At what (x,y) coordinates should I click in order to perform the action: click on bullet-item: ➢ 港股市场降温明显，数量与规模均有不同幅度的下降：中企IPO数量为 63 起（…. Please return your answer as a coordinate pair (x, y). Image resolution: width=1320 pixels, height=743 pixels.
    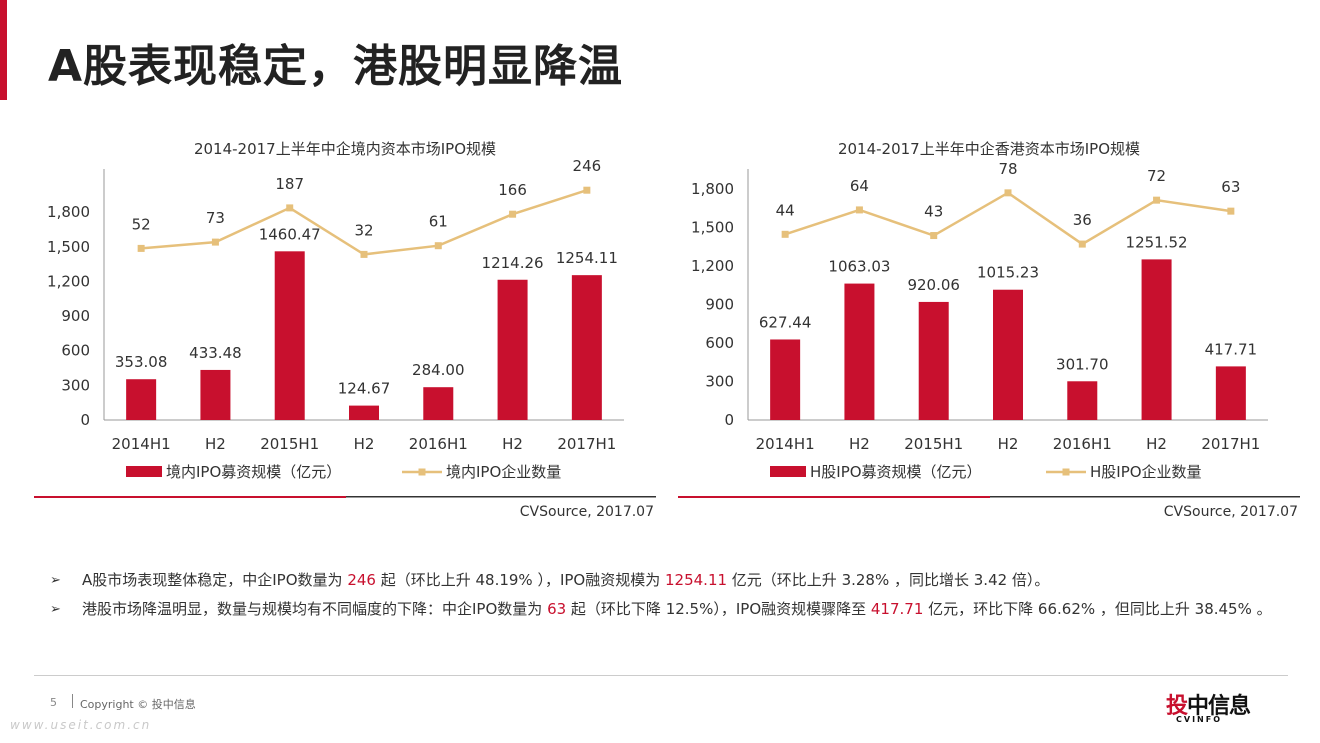
    Looking at the image, I should click on (663, 609).